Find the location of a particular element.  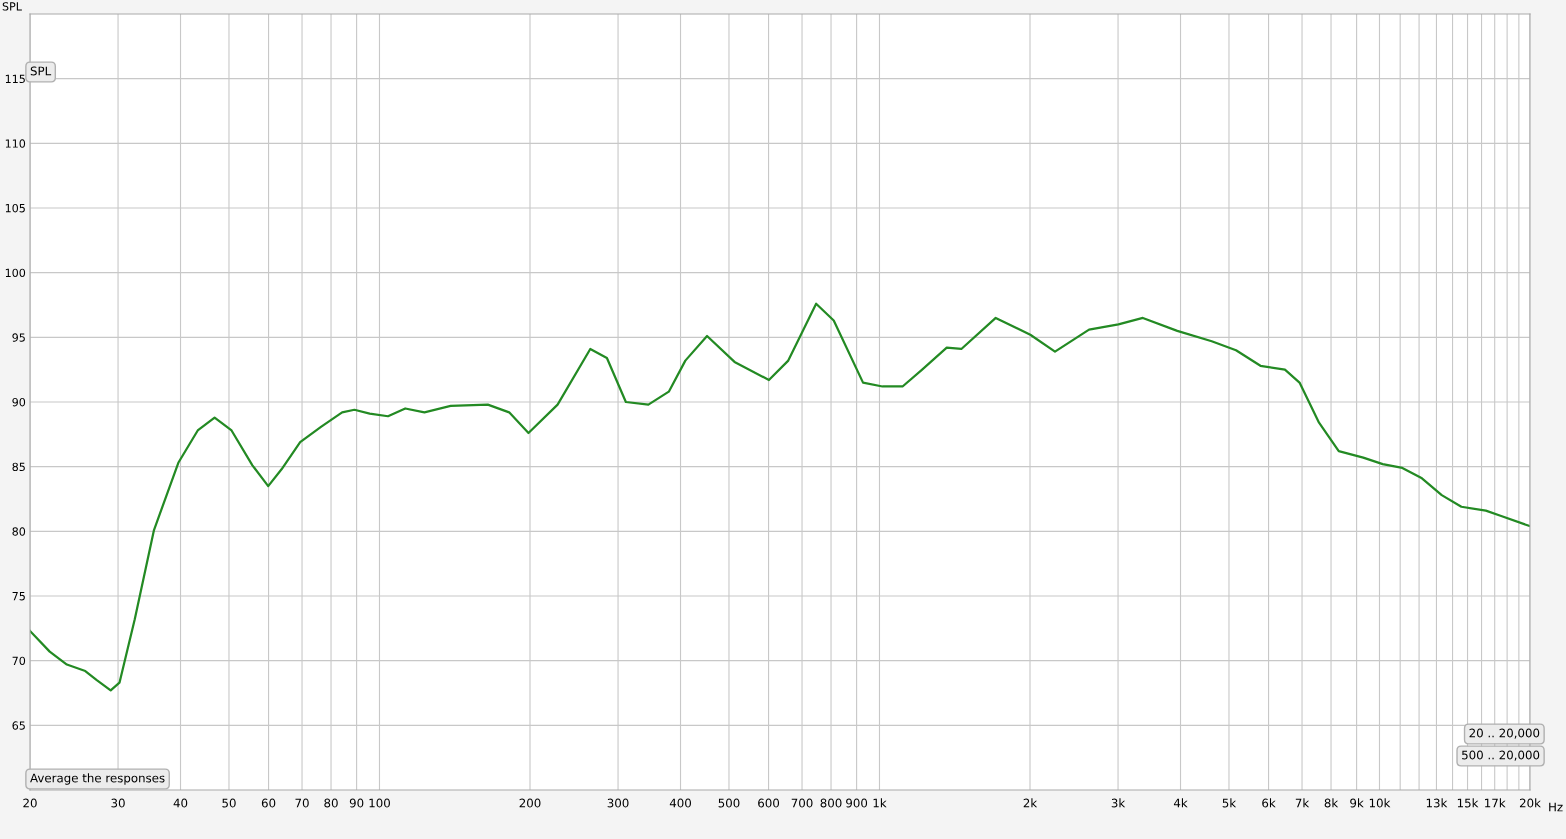

x-tick-label: 15k is located at coordinates (1468, 803).